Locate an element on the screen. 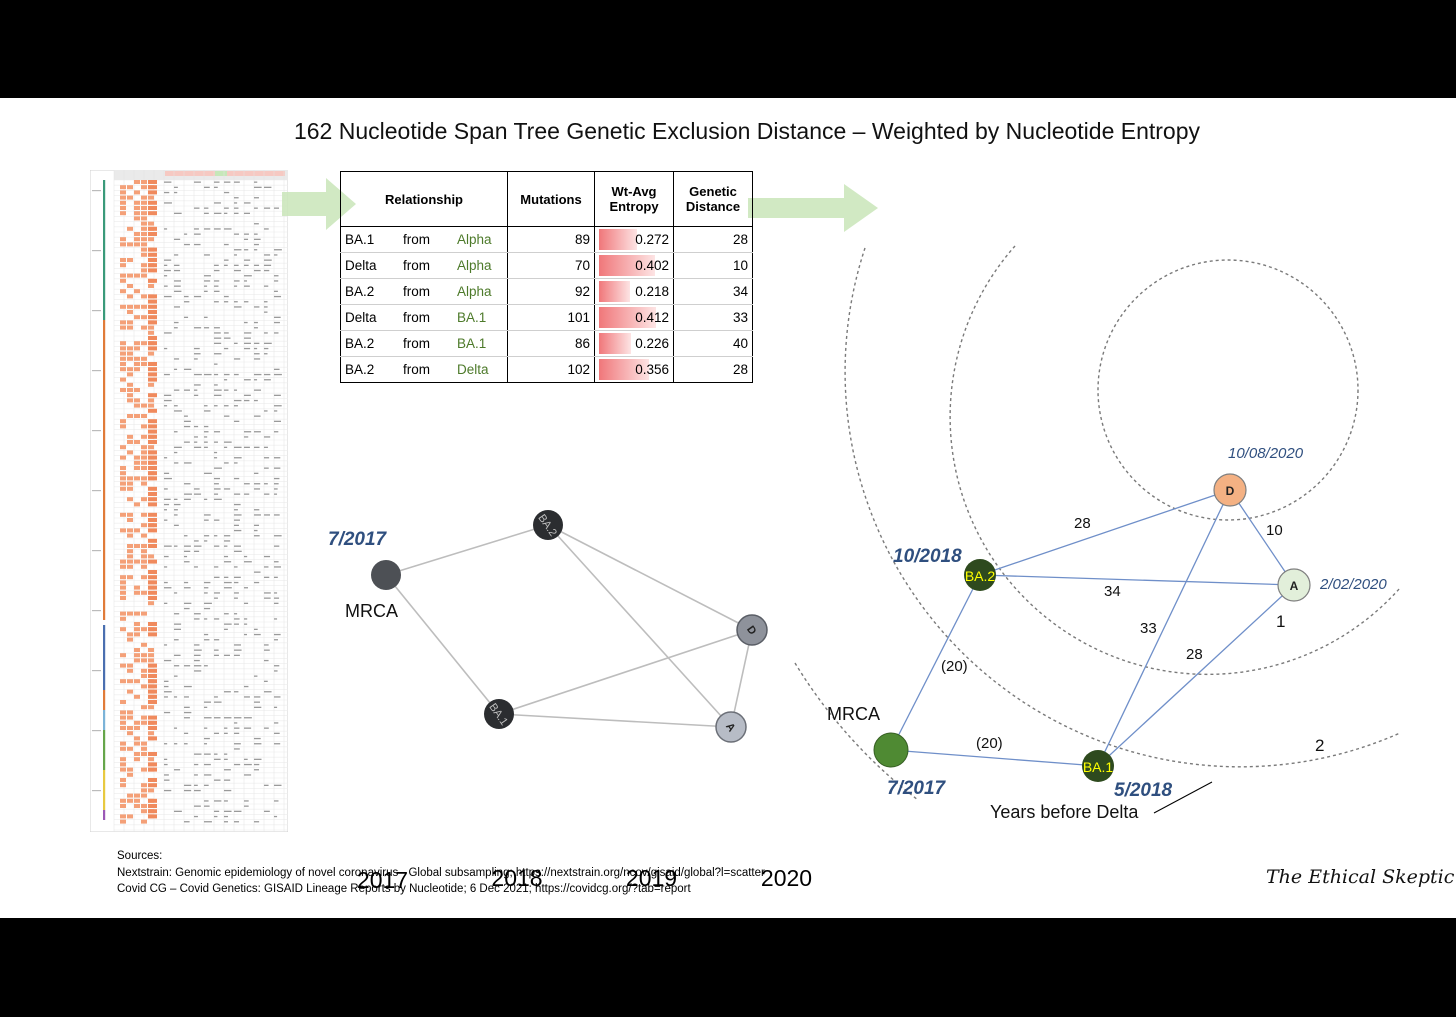  entropy-value: 0.272 is located at coordinates (652, 239).